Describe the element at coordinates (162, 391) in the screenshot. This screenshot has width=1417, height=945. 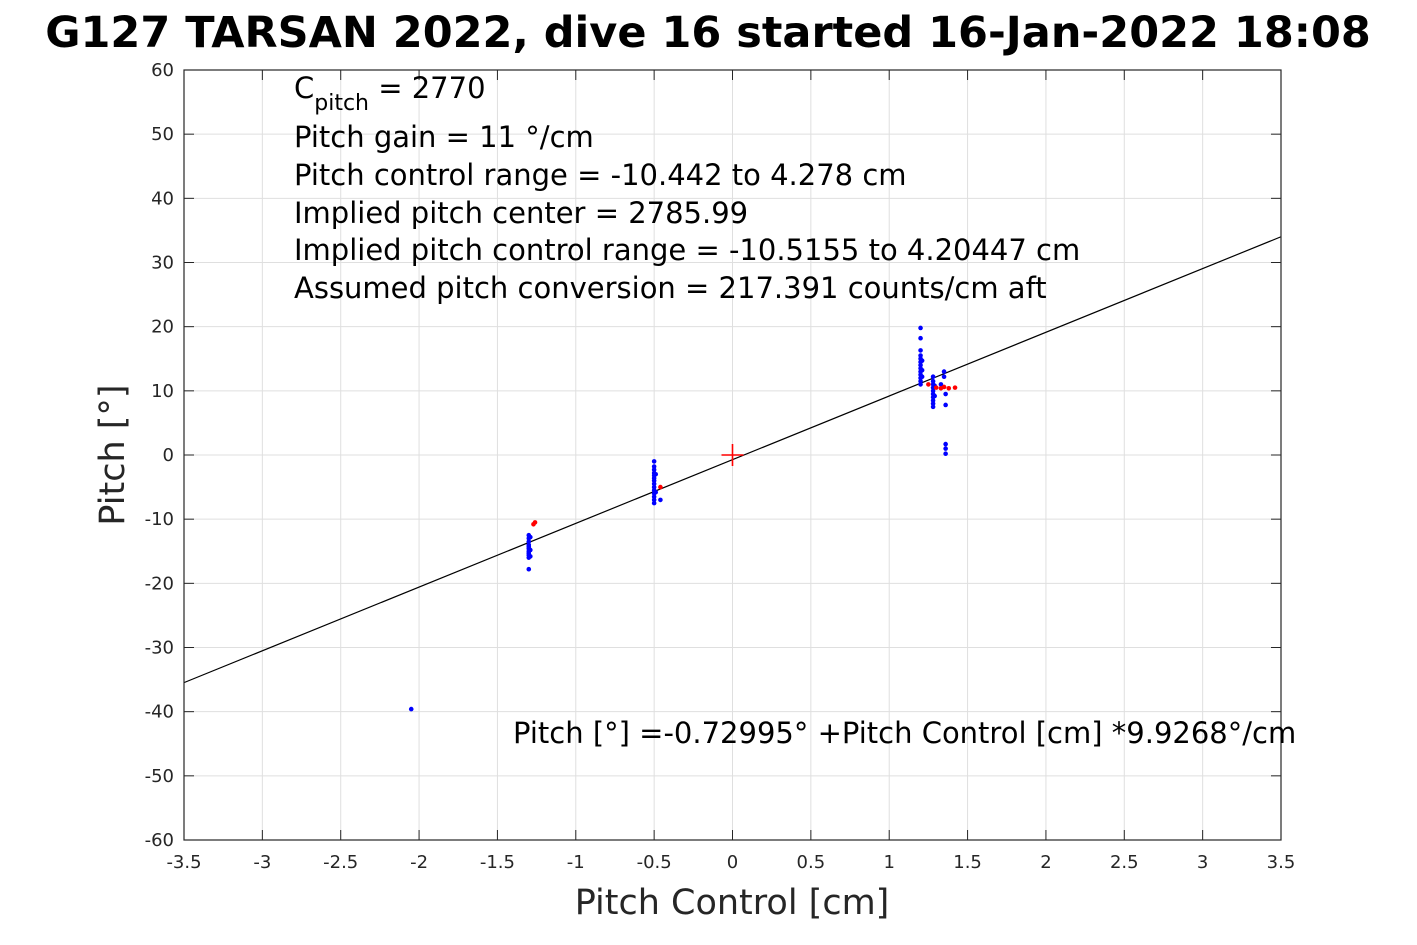
I see `y-tick-label: 10` at that location.